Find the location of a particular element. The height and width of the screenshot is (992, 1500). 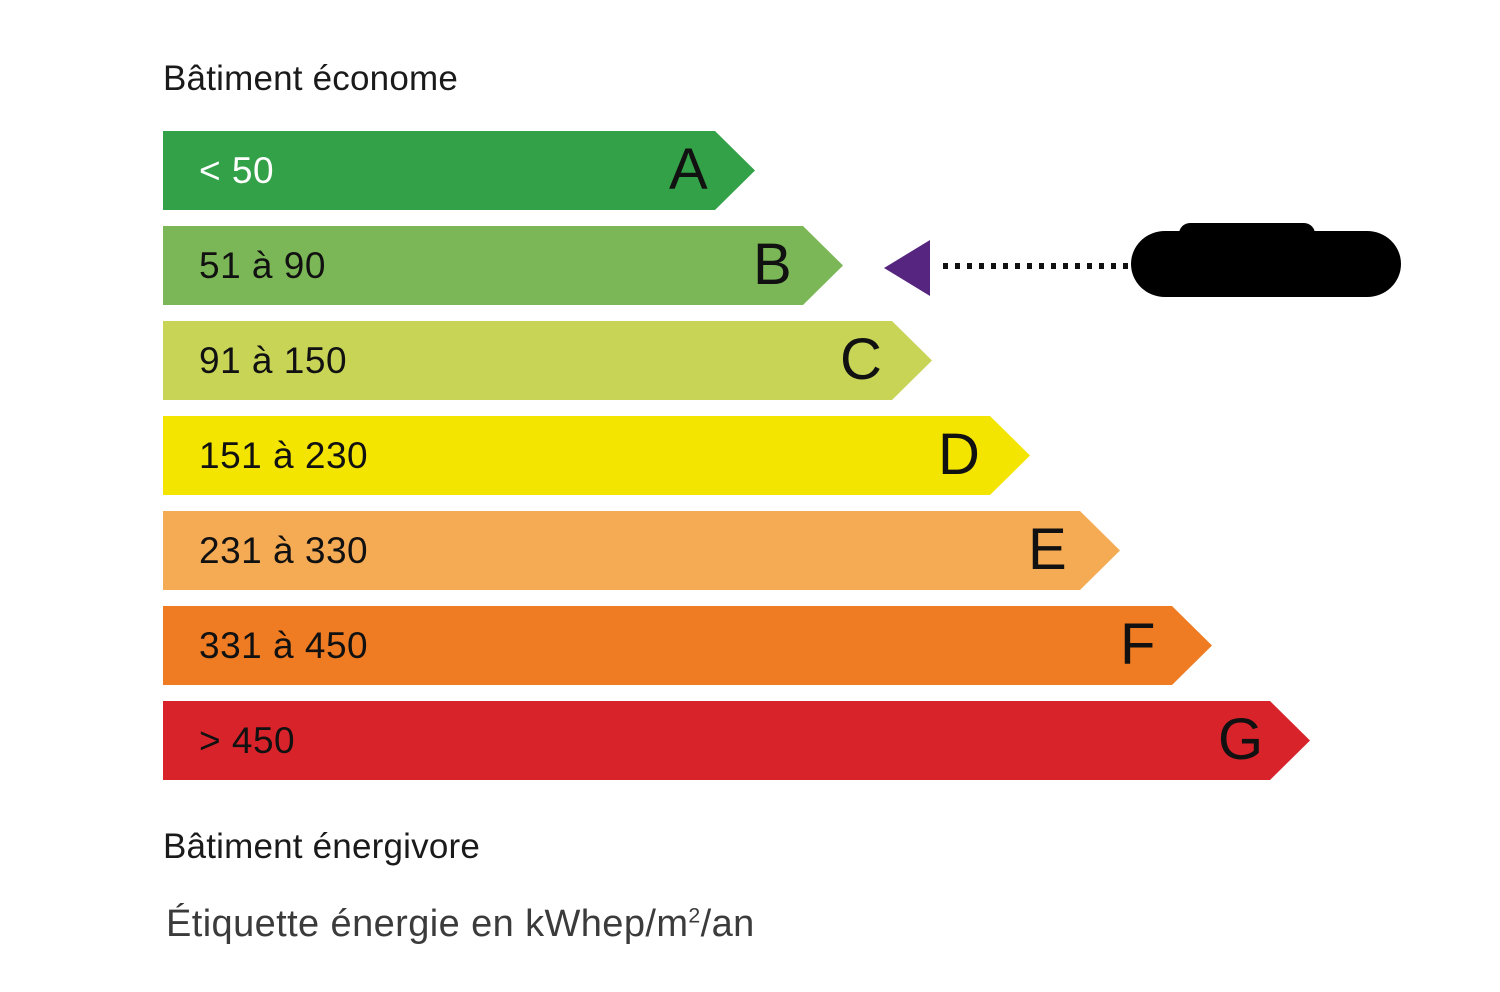

energy-class-bar-a: < 50 A is located at coordinates (459, 170).